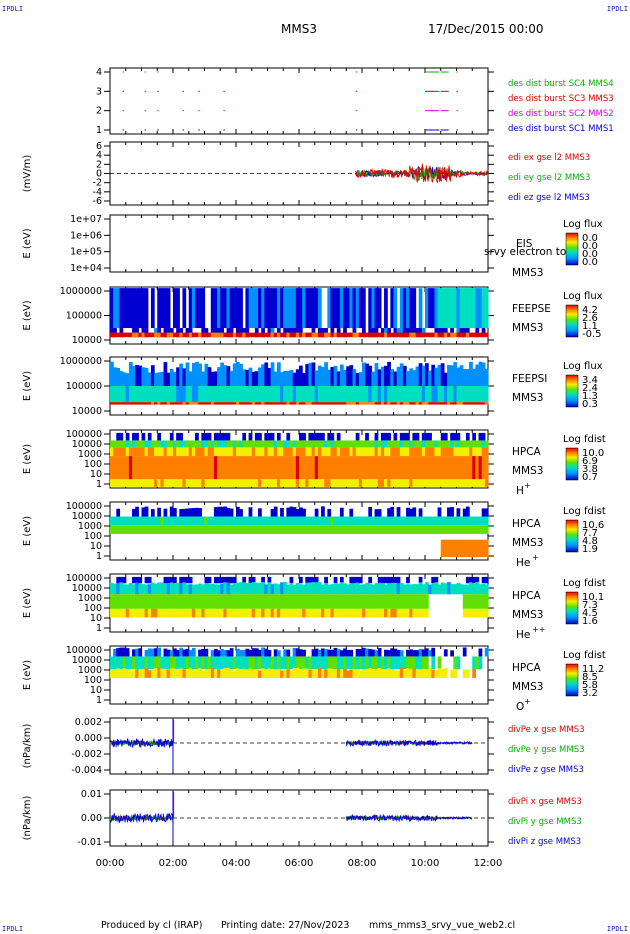 The width and height of the screenshot is (630, 934). Describe the element at coordinates (590, 533) in the screenshot. I see `colorbar-tick-label: 7.7` at that location.